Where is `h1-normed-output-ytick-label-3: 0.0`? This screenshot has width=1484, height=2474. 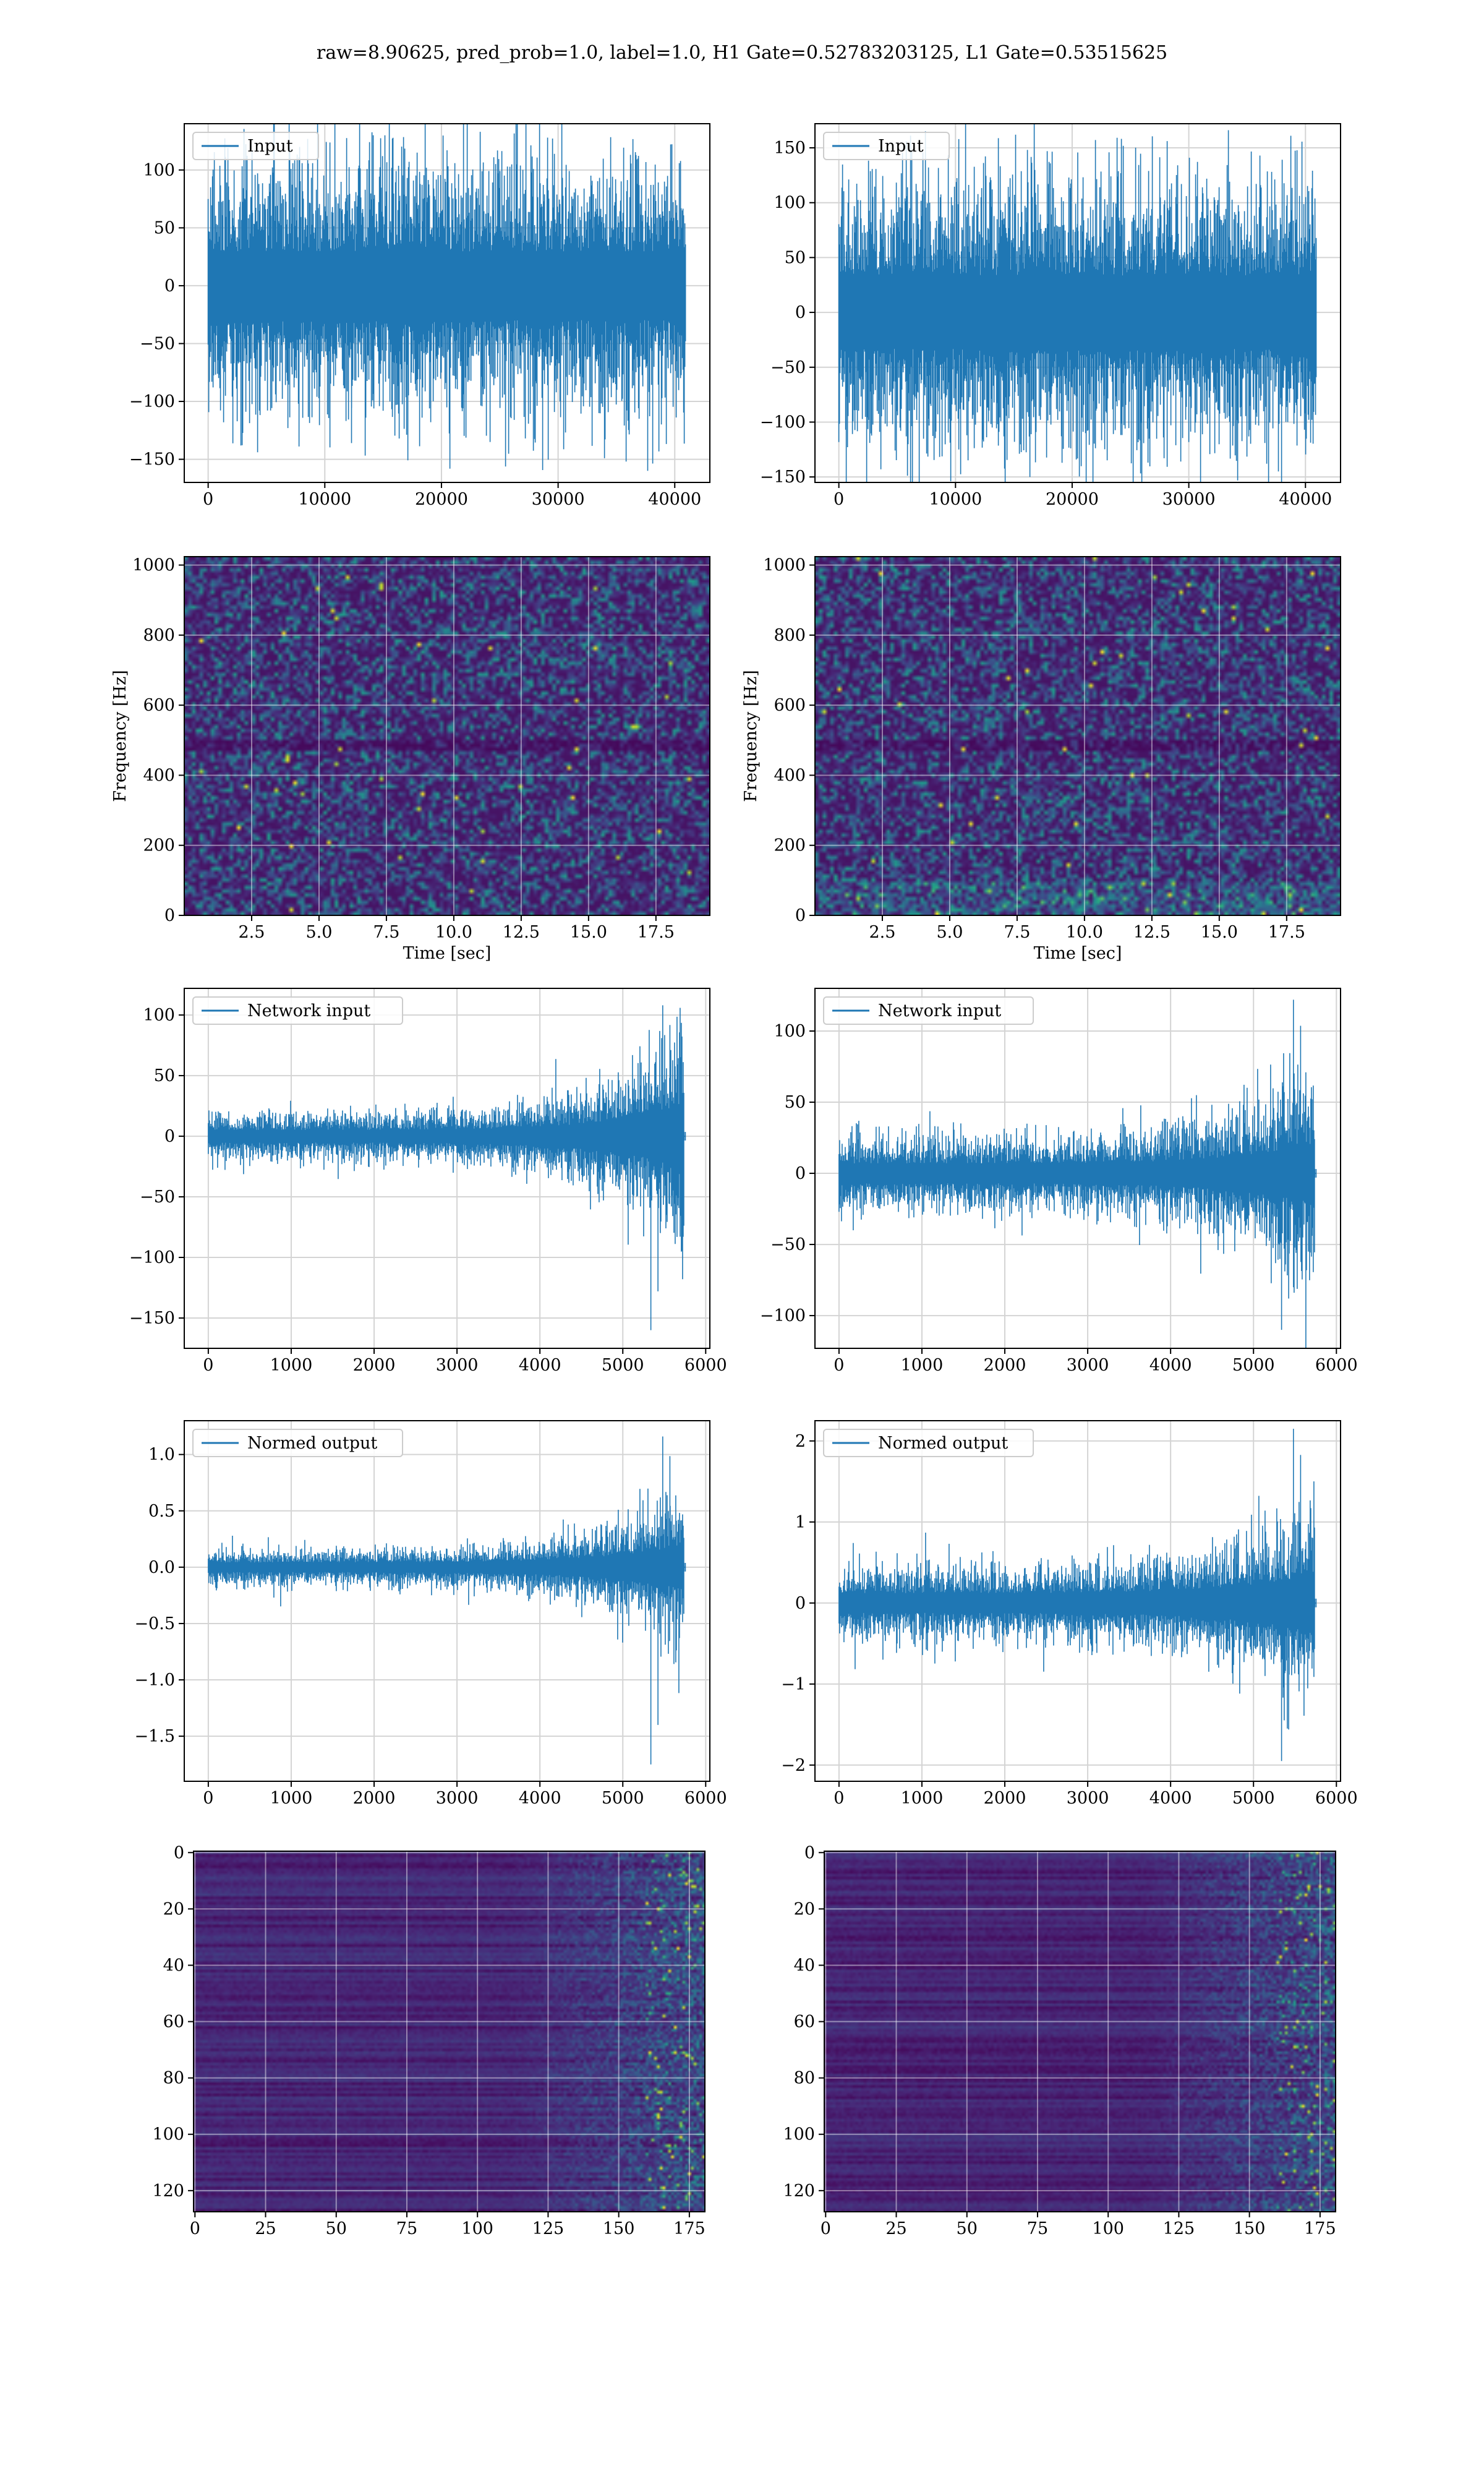
h1-normed-output-ytick-label-3: 0.0 is located at coordinates (161, 1567).